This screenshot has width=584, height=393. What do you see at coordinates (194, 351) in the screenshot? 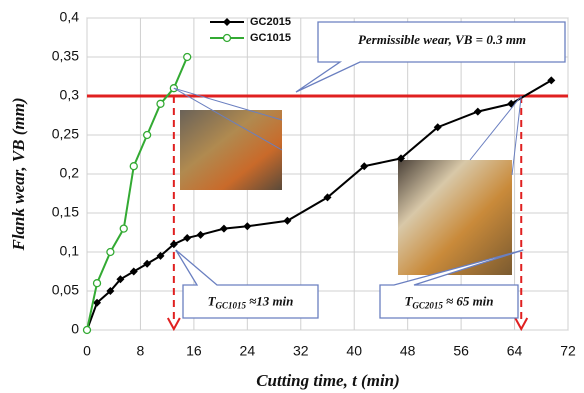
I see `x-tick-label: 16` at bounding box center [194, 351].